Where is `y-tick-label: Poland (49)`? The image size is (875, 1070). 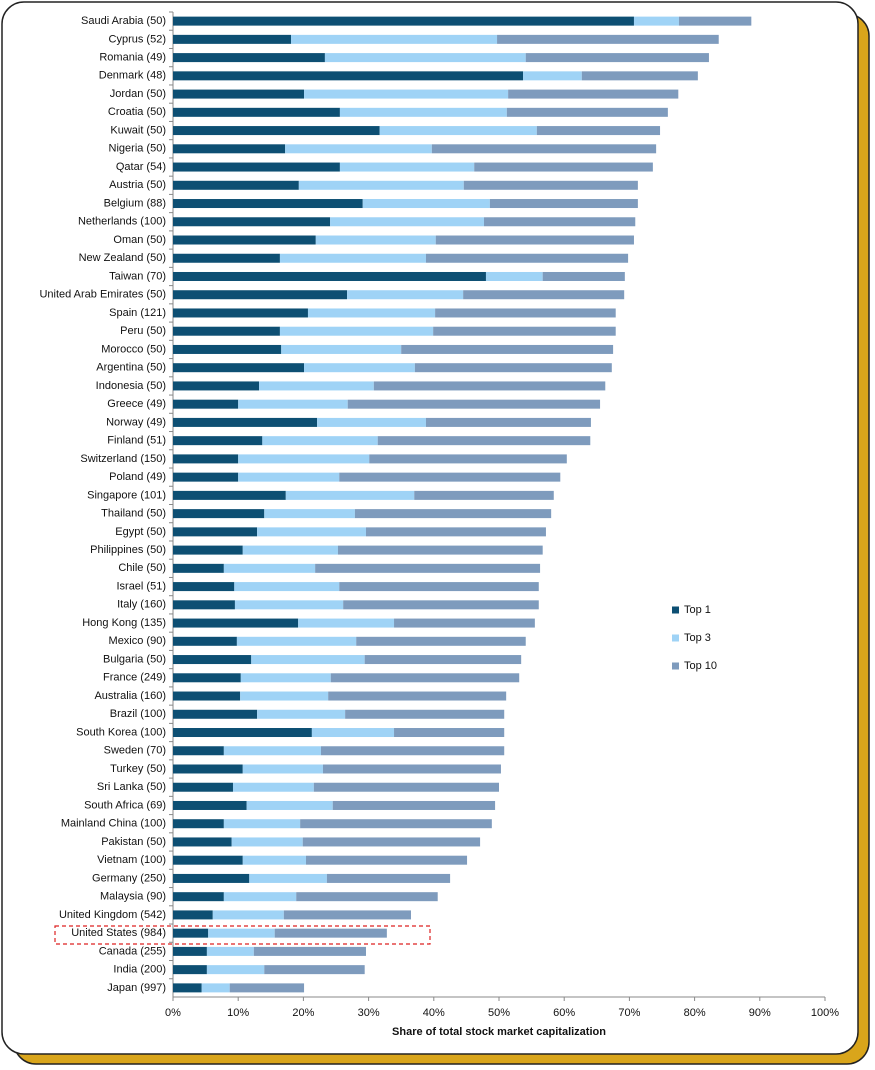 y-tick-label: Poland (49) is located at coordinates (137, 477).